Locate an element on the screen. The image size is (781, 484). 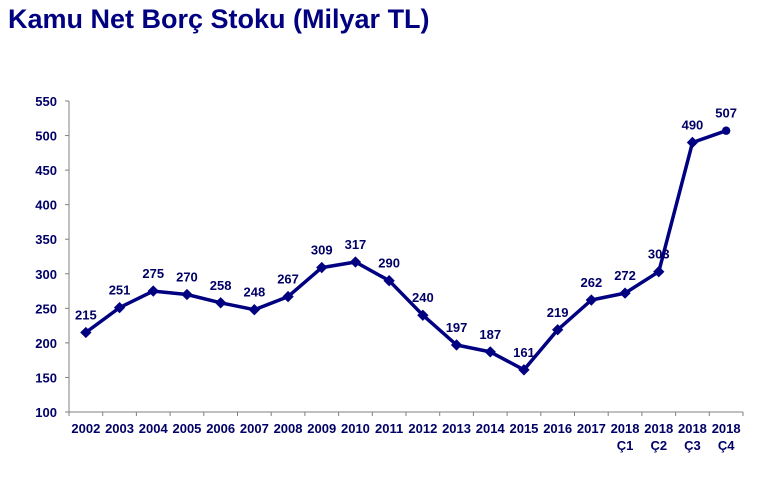
data-label: 219 is located at coordinates (558, 312).